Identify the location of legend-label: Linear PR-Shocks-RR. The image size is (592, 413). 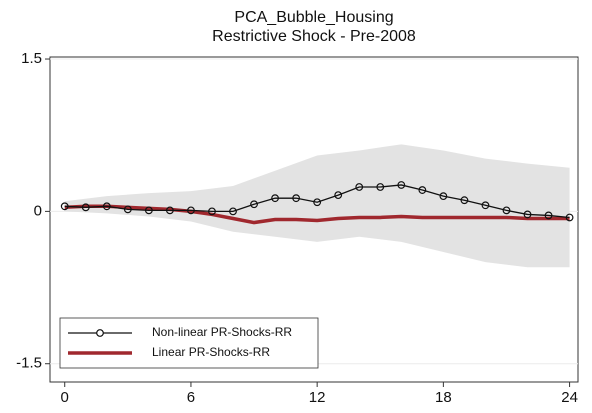
(211, 352).